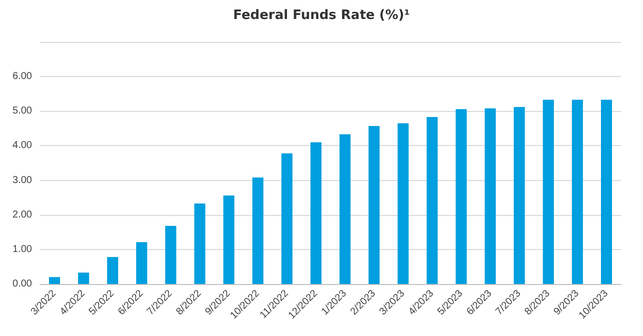 The width and height of the screenshot is (643, 336). I want to click on y-tick-label: 3.00, so click(22, 180).